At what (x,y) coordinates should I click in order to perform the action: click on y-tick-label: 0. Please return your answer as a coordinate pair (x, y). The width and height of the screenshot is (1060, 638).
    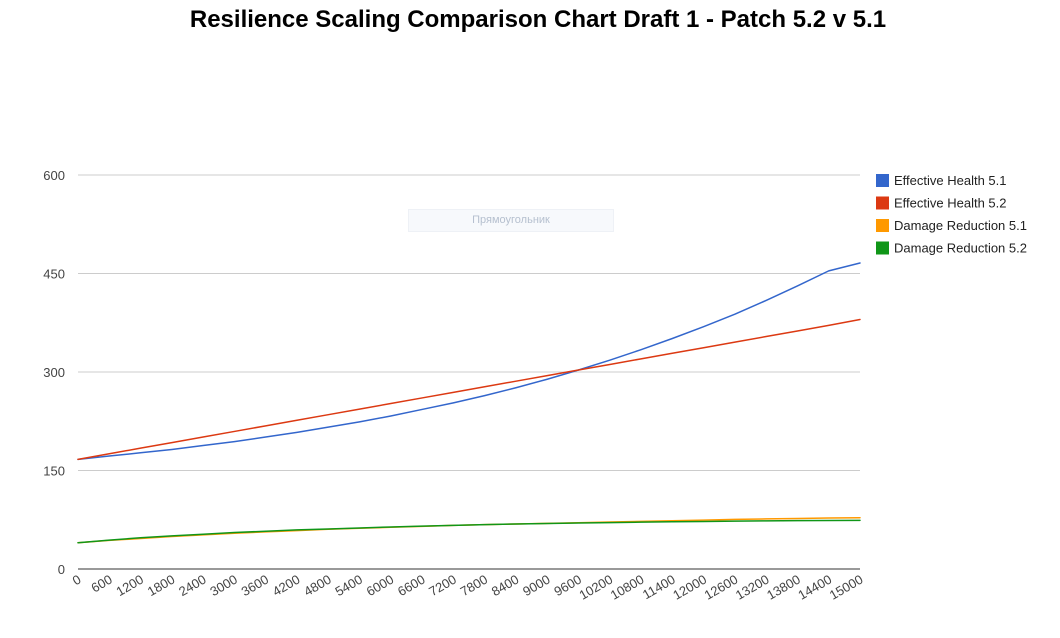
    Looking at the image, I should click on (61, 569).